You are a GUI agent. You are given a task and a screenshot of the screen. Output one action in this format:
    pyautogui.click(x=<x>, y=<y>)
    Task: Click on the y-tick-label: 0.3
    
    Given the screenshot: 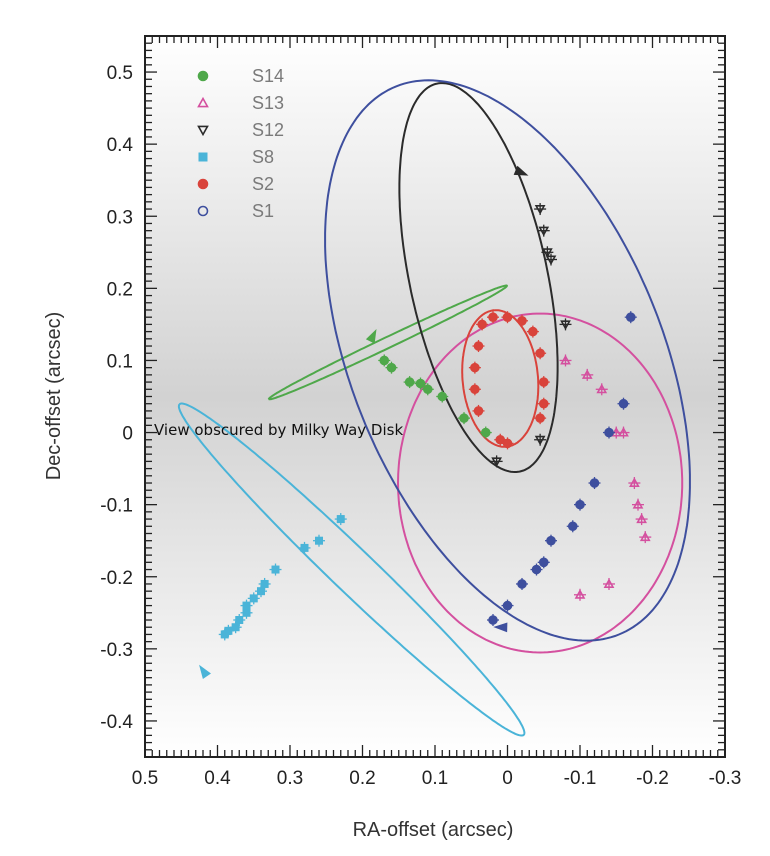 What is the action you would take?
    pyautogui.click(x=120, y=217)
    